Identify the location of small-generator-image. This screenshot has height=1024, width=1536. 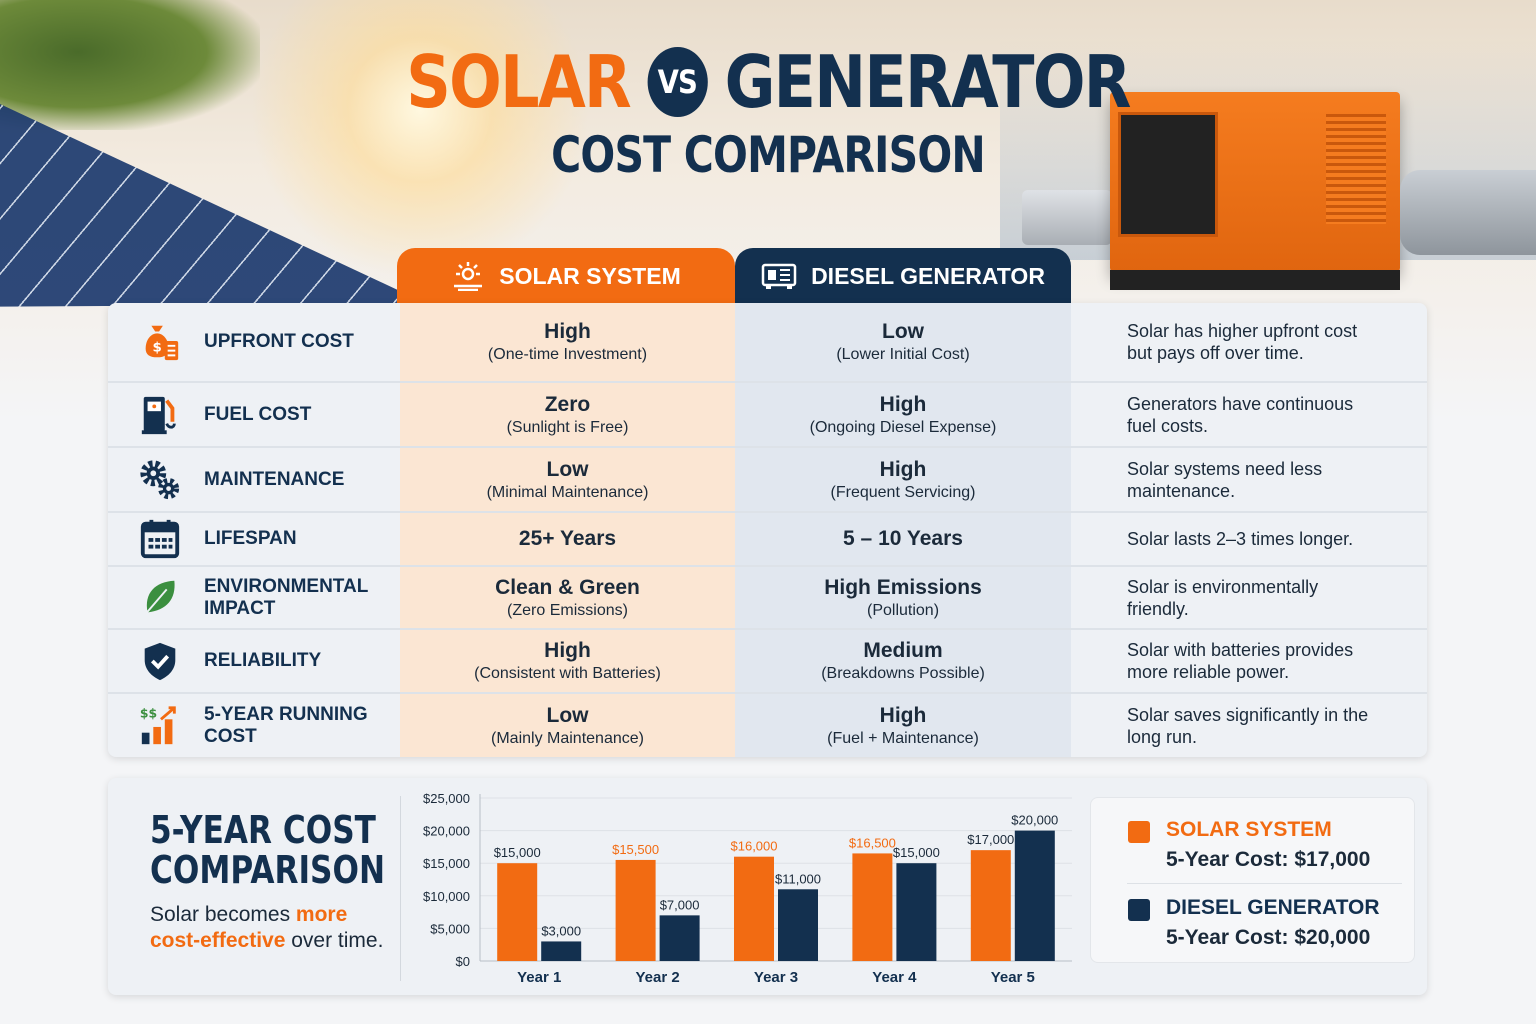
(1067, 217).